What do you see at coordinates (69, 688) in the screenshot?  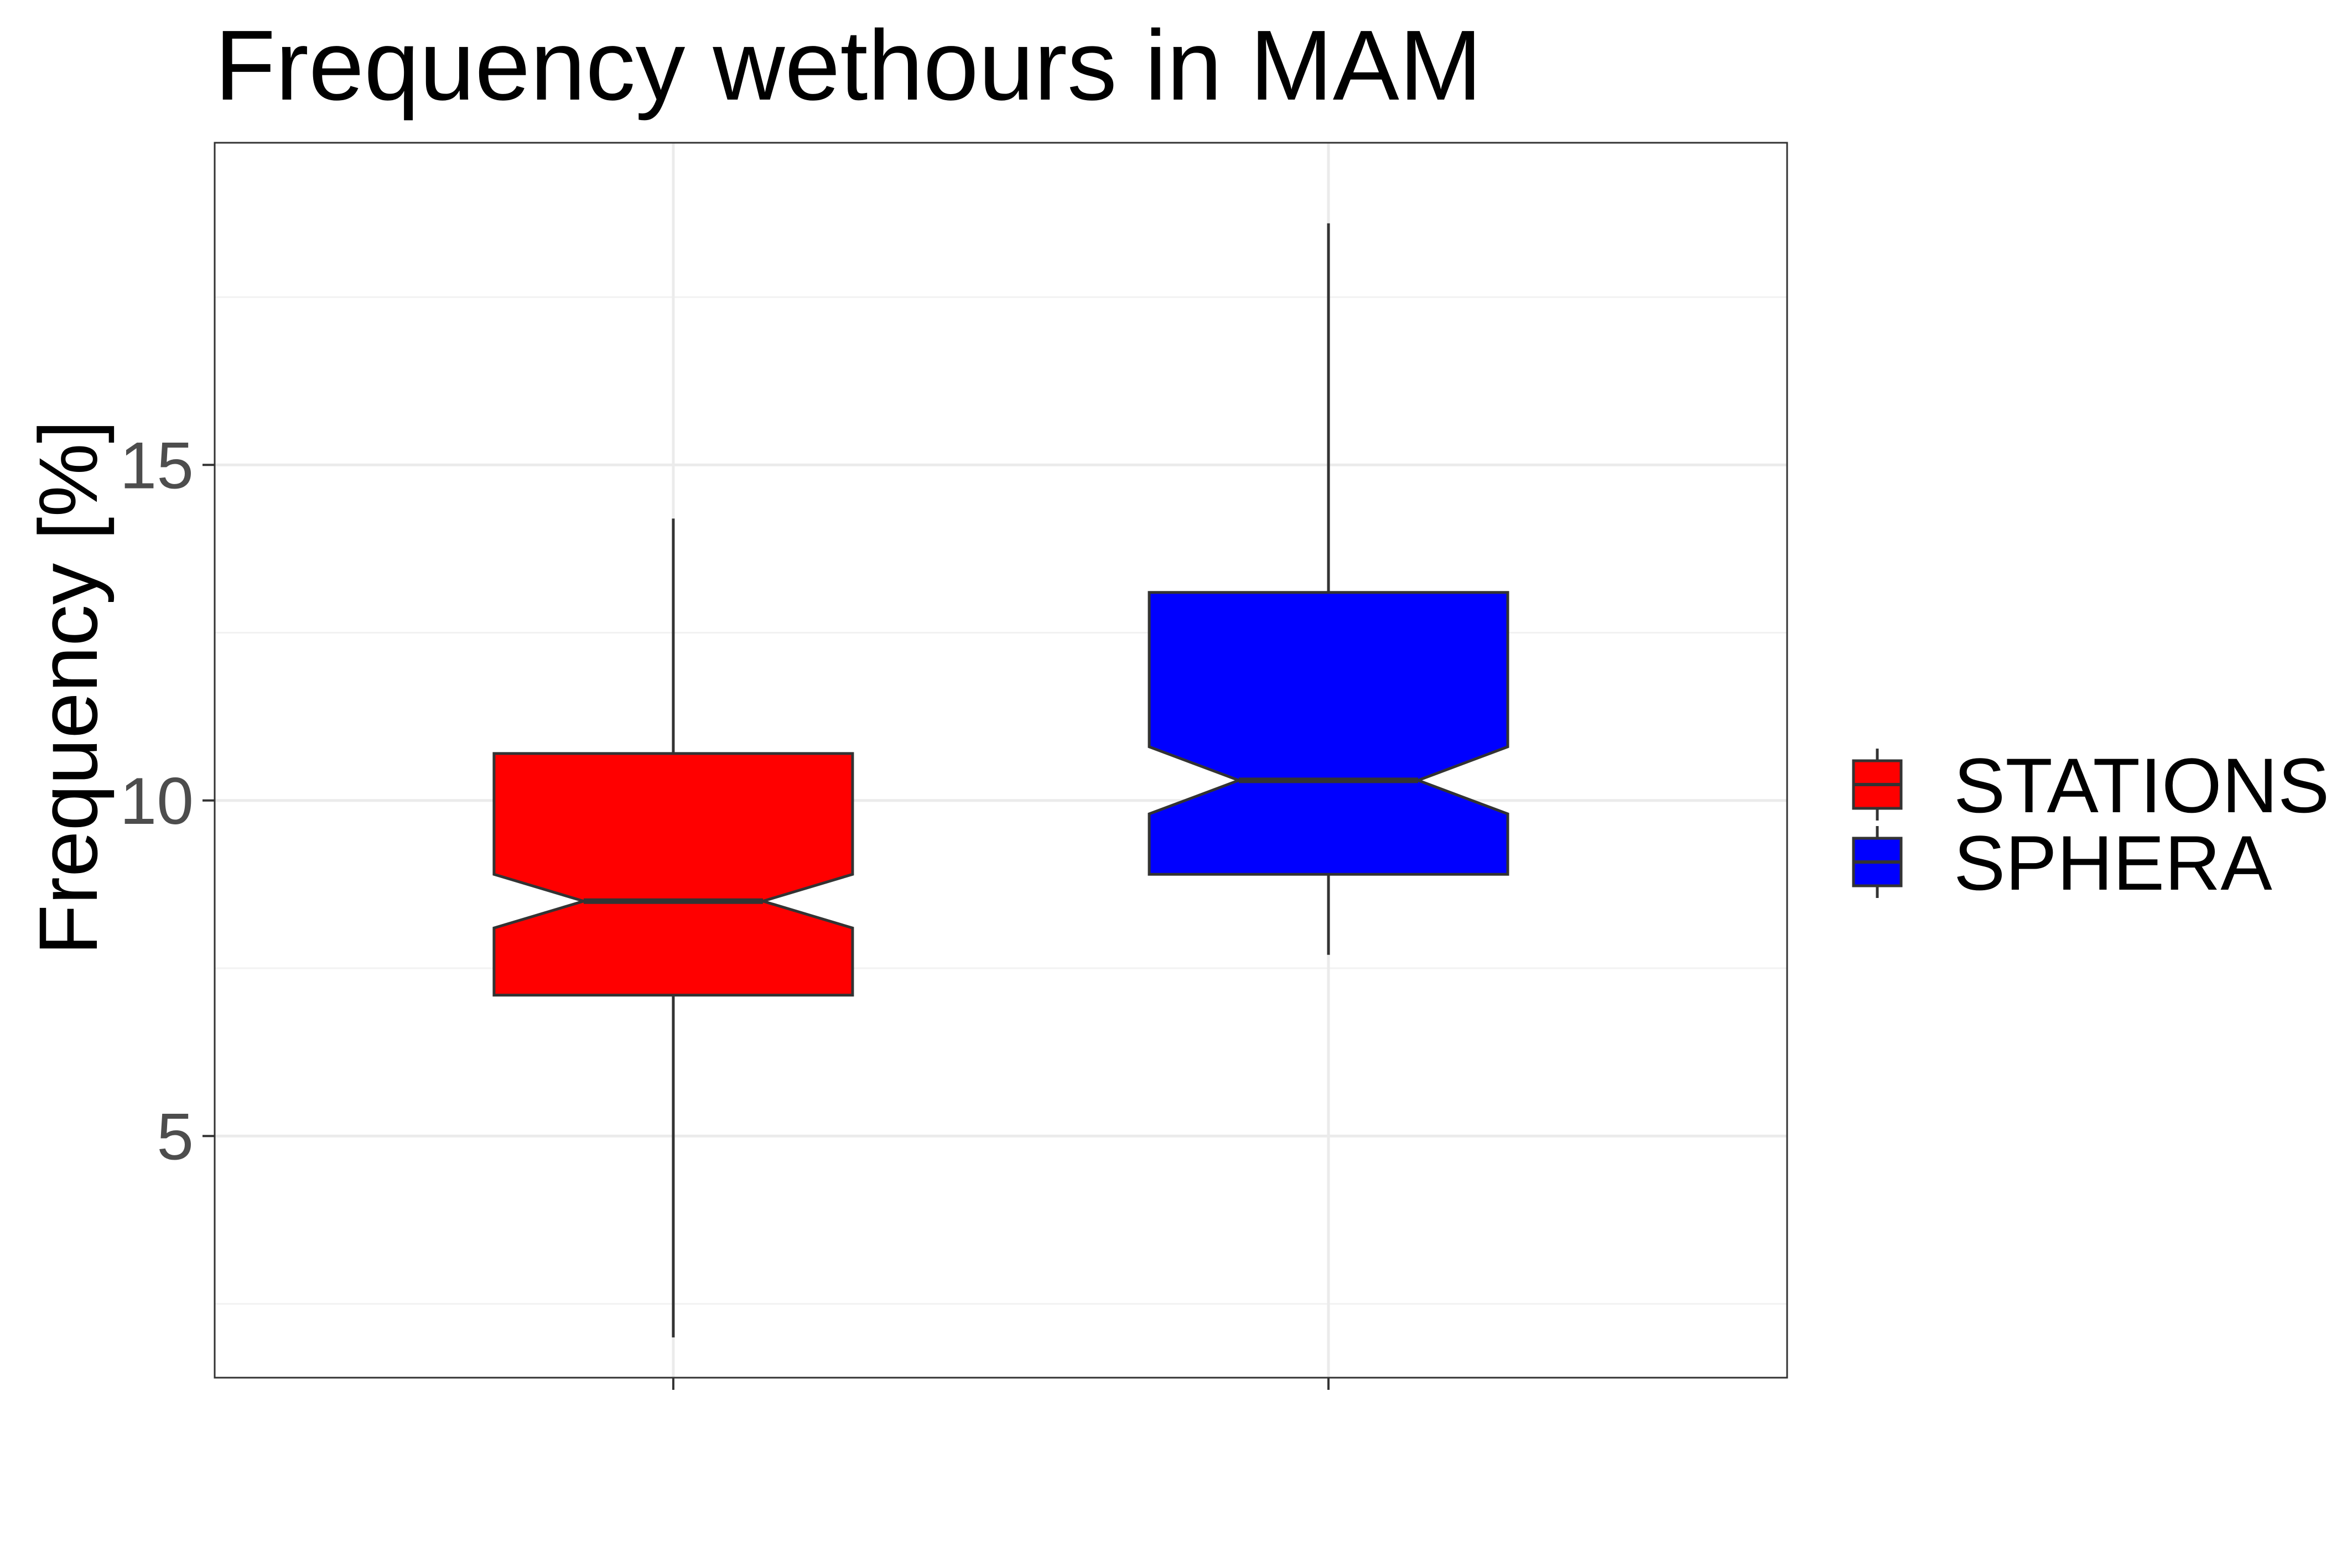 I see `y-axis-label: Frequency [%]` at bounding box center [69, 688].